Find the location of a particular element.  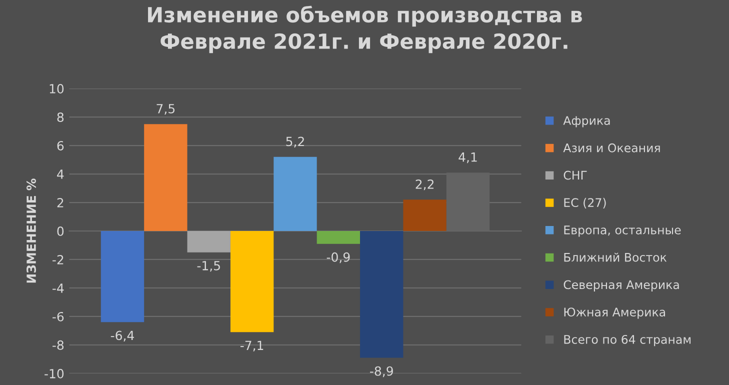

data-label: 7,5 is located at coordinates (165, 109).